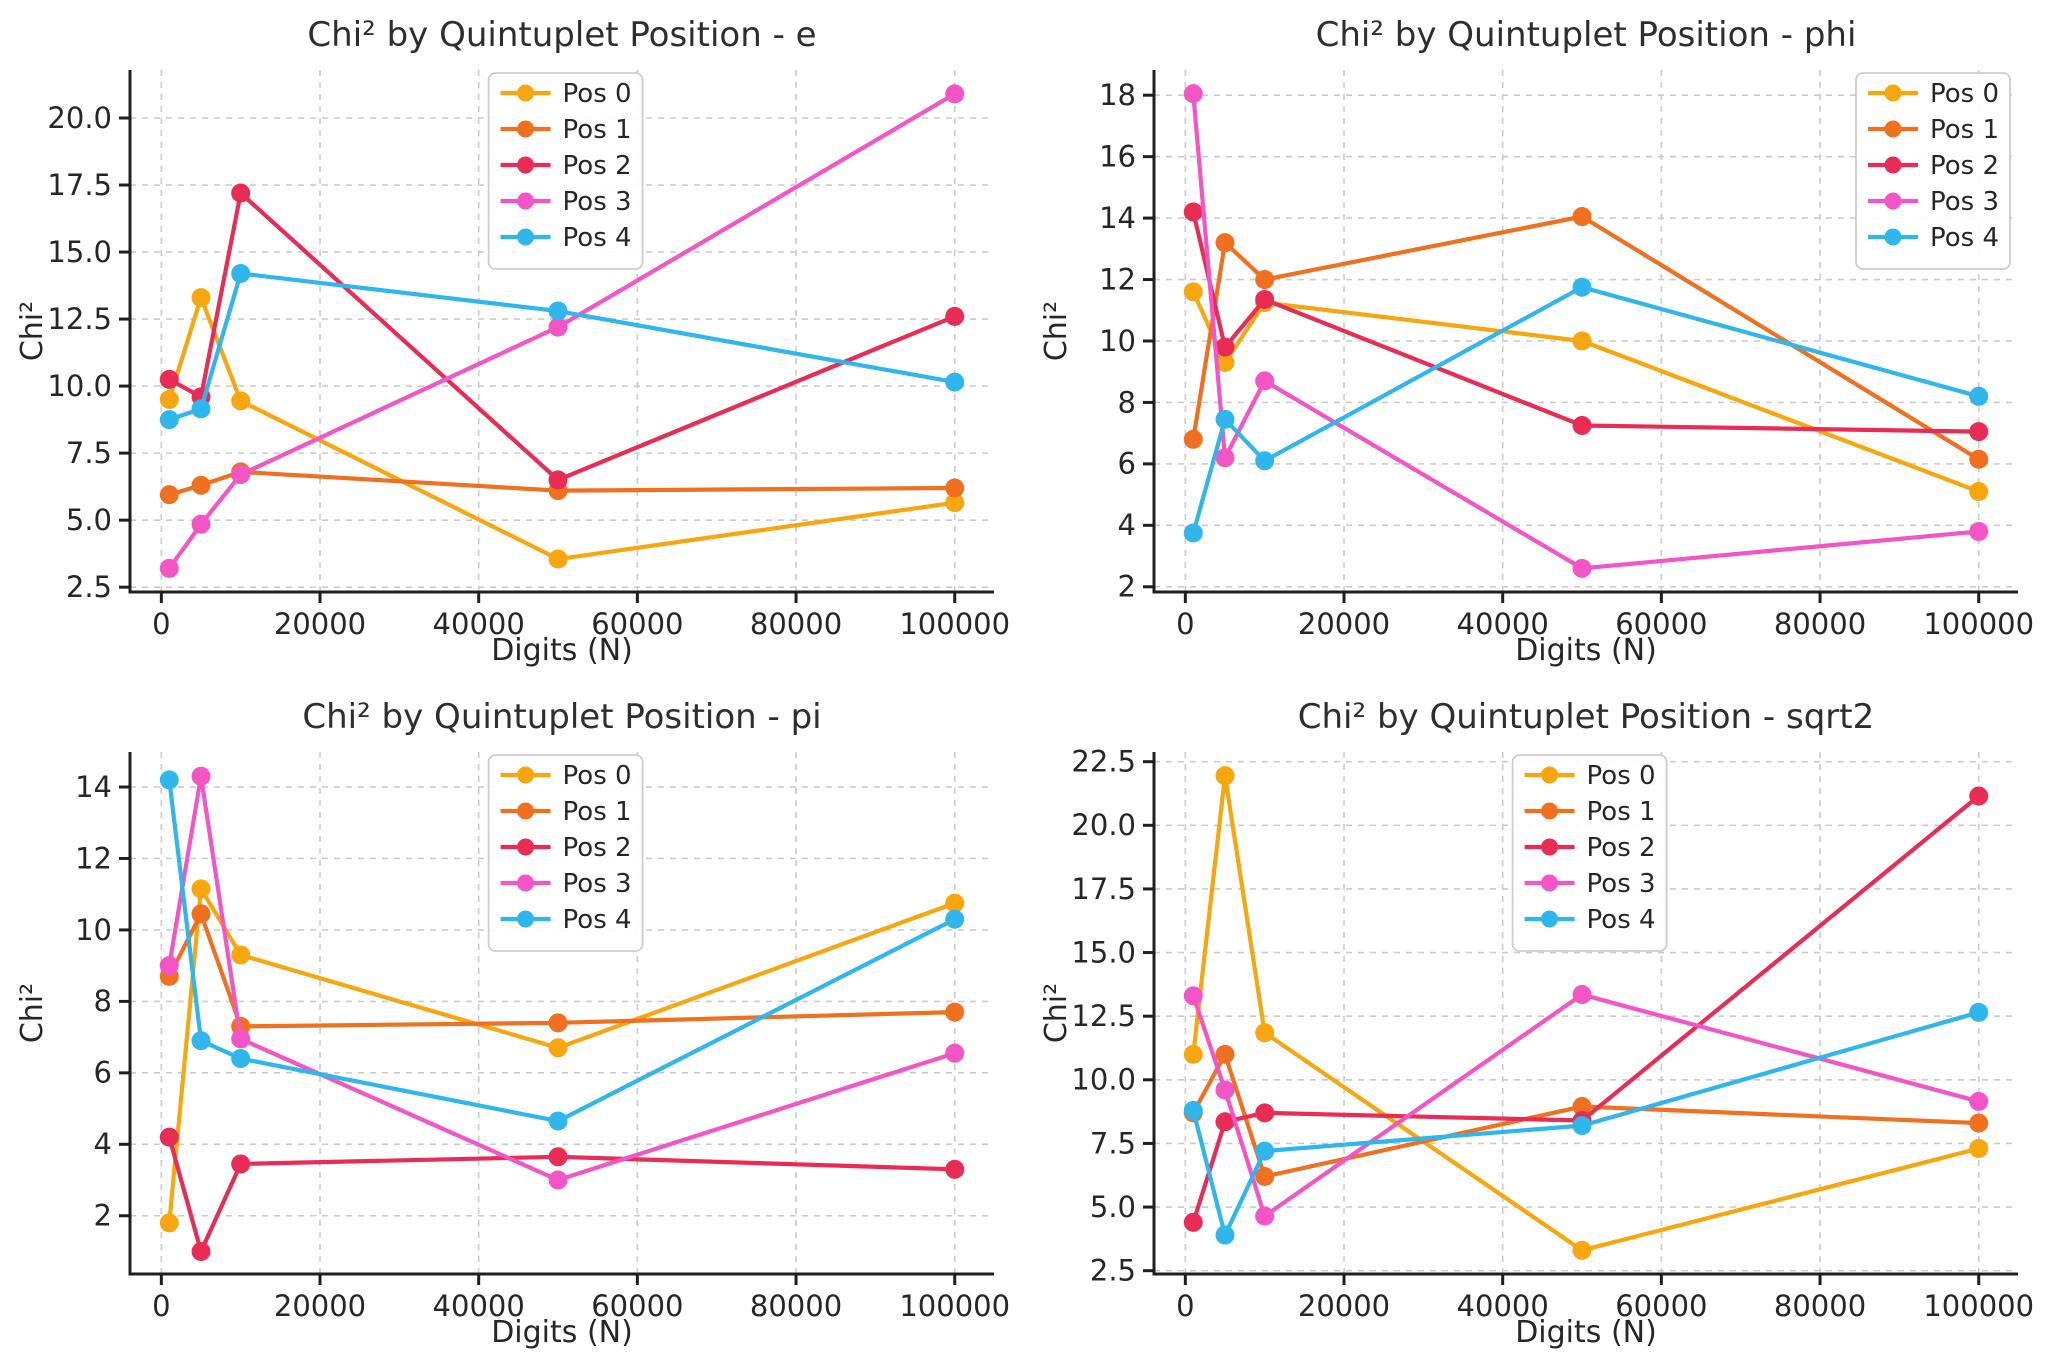 Image resolution: width=2048 pixels, height=1364 pixels. I want to click on y-tick-label: 4, so click(103, 1144).